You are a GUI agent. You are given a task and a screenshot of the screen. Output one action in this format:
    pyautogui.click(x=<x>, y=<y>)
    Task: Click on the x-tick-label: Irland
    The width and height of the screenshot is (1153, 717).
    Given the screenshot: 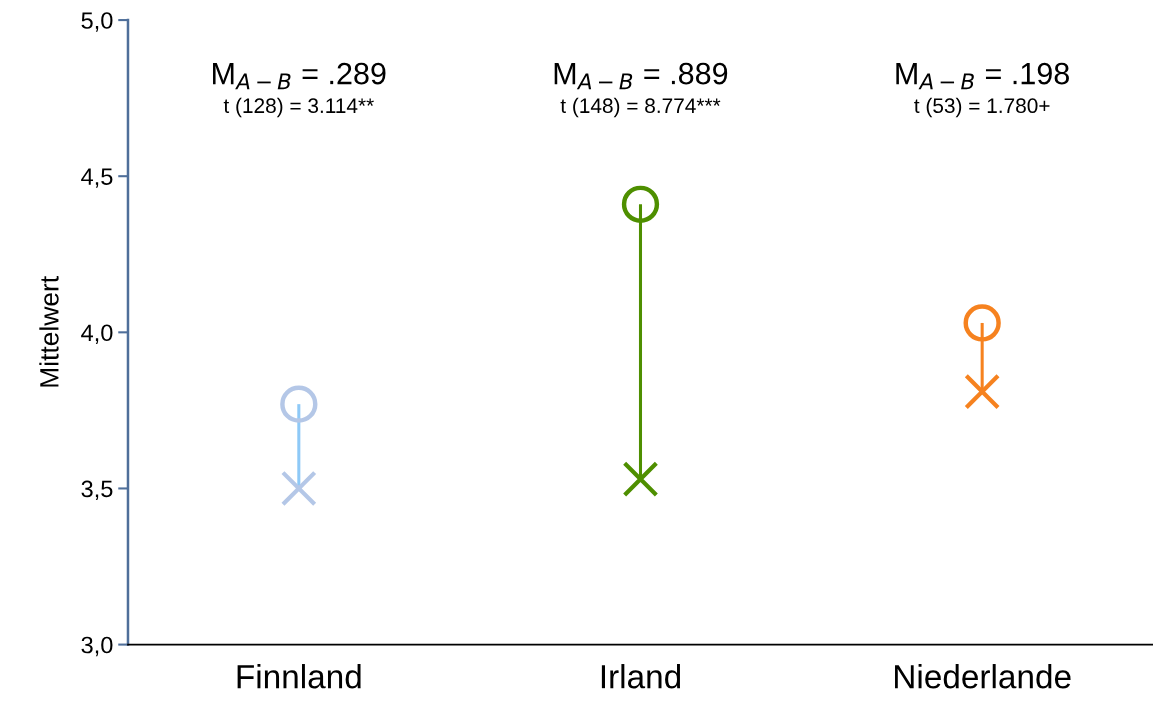 What is the action you would take?
    pyautogui.click(x=641, y=676)
    